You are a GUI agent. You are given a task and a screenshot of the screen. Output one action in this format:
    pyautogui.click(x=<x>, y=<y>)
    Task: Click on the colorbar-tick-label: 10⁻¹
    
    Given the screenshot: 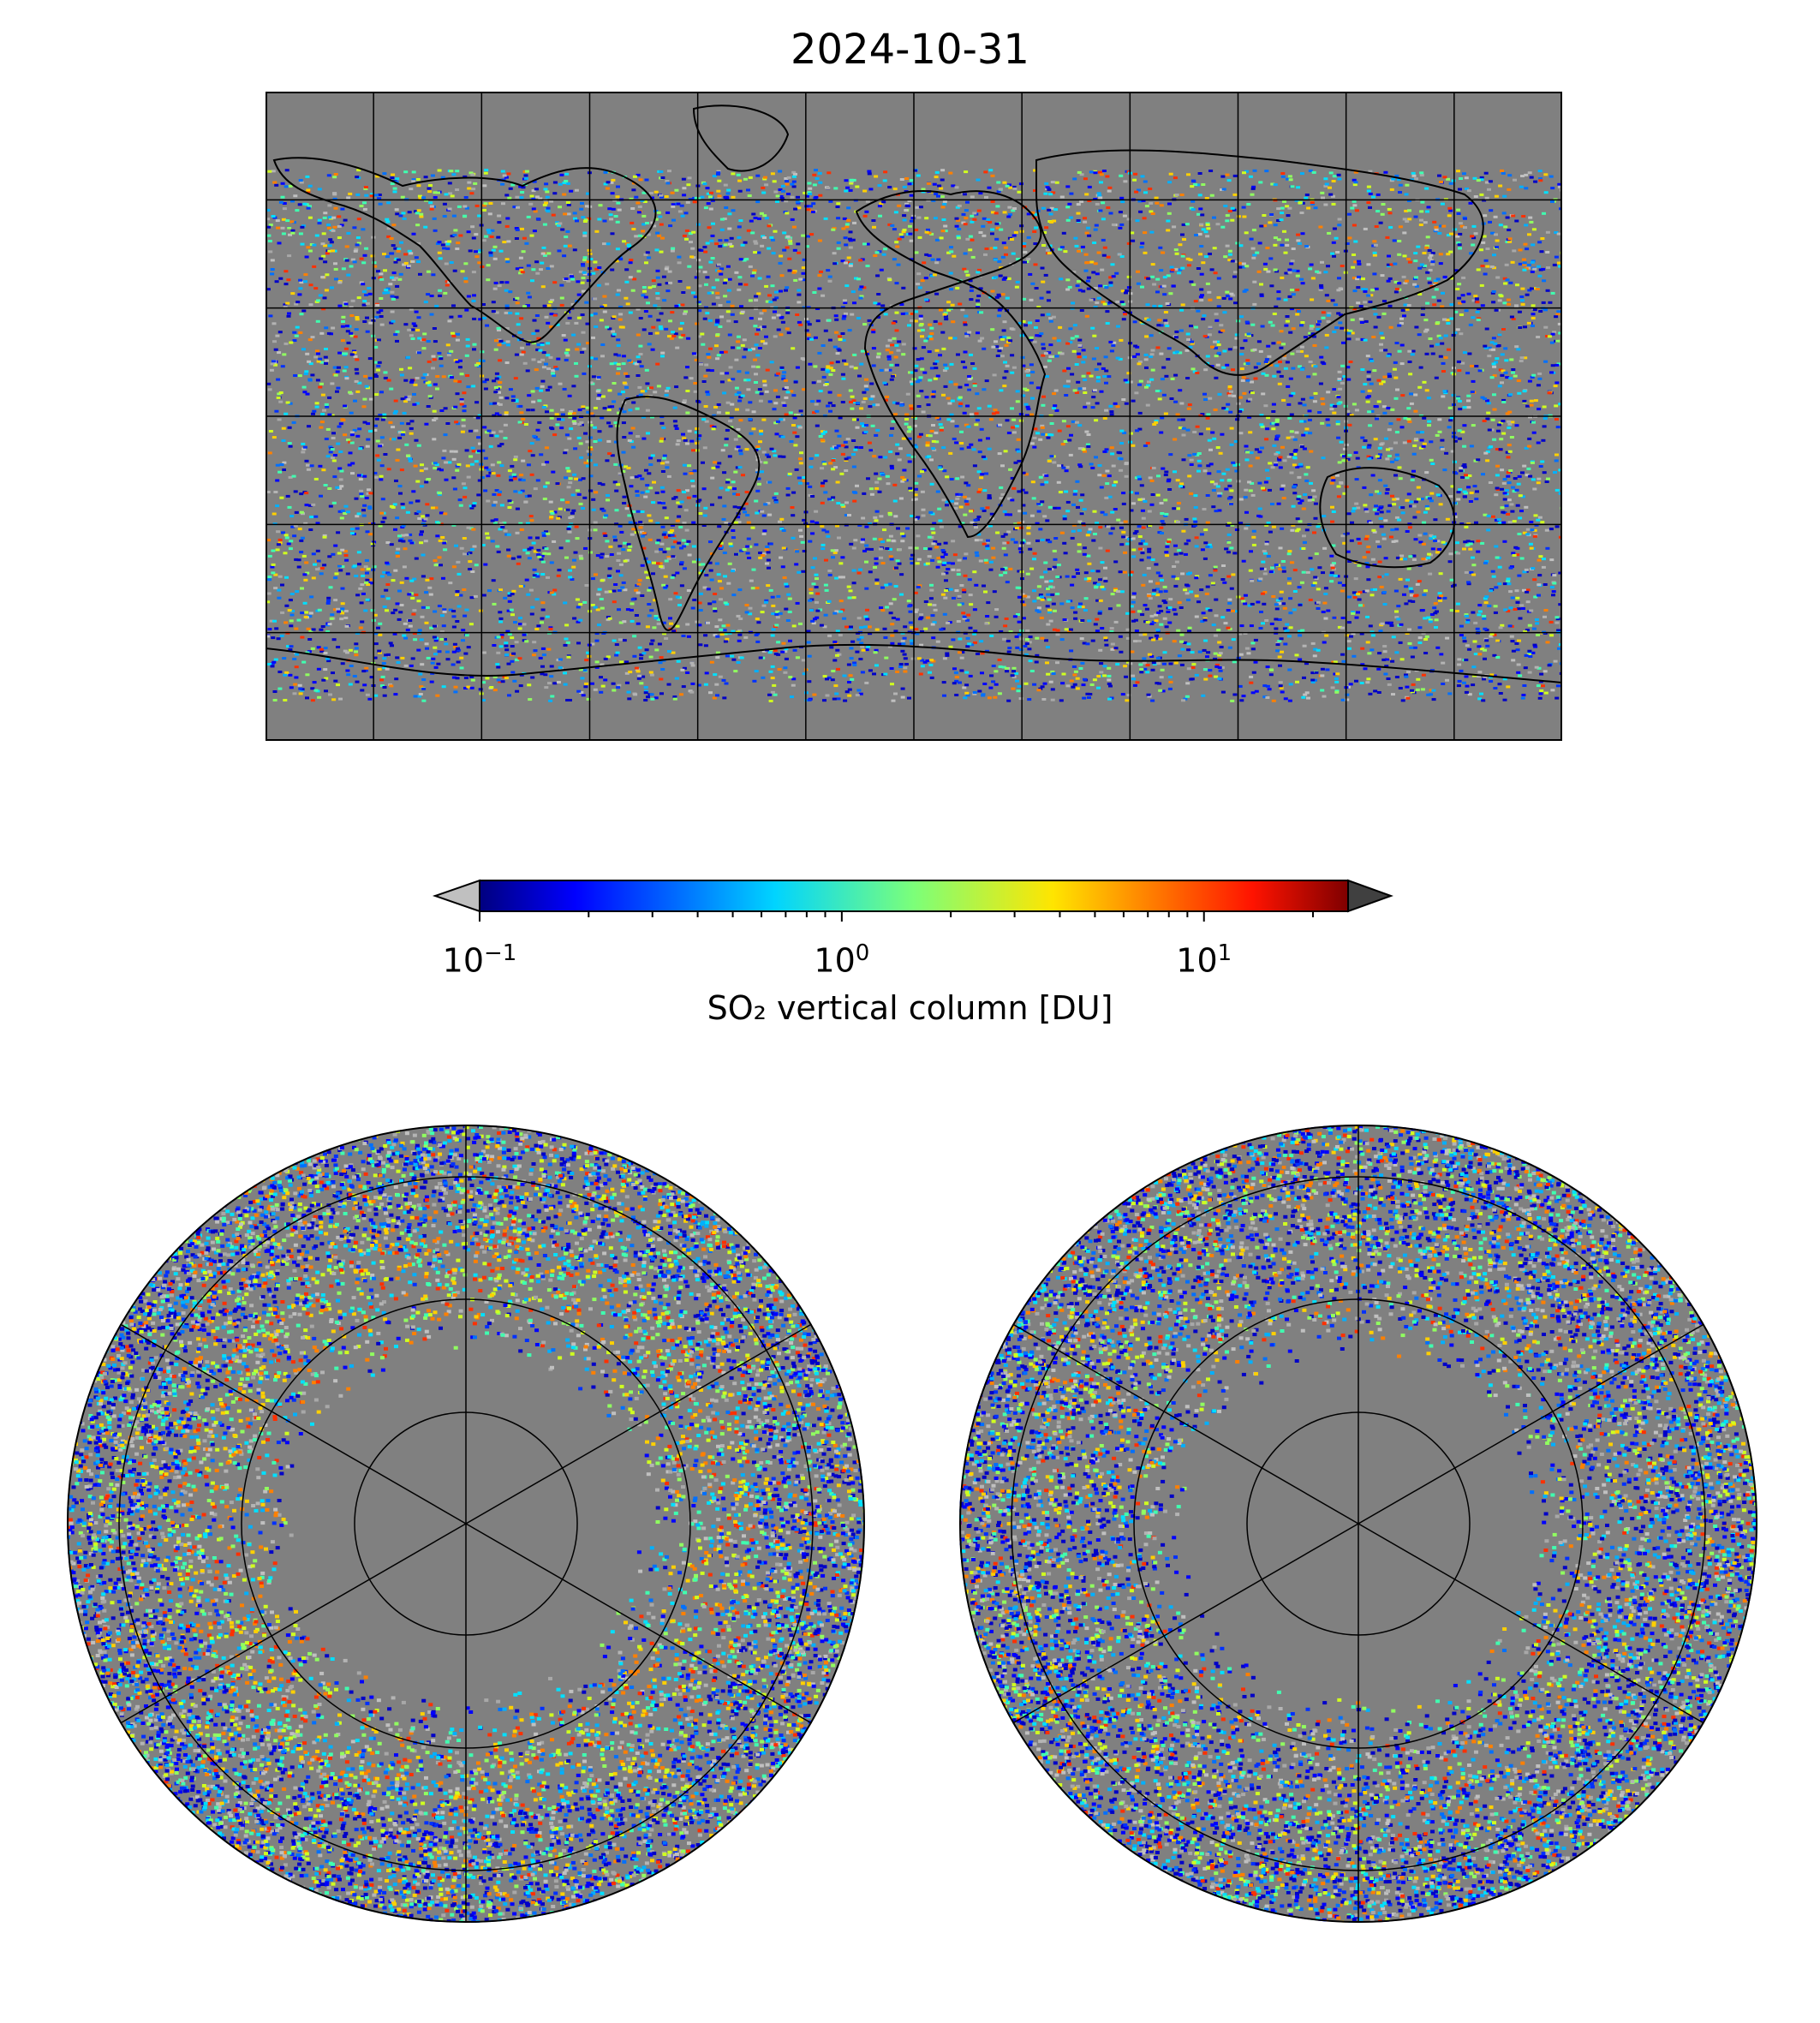 What is the action you would take?
    pyautogui.click(x=480, y=960)
    